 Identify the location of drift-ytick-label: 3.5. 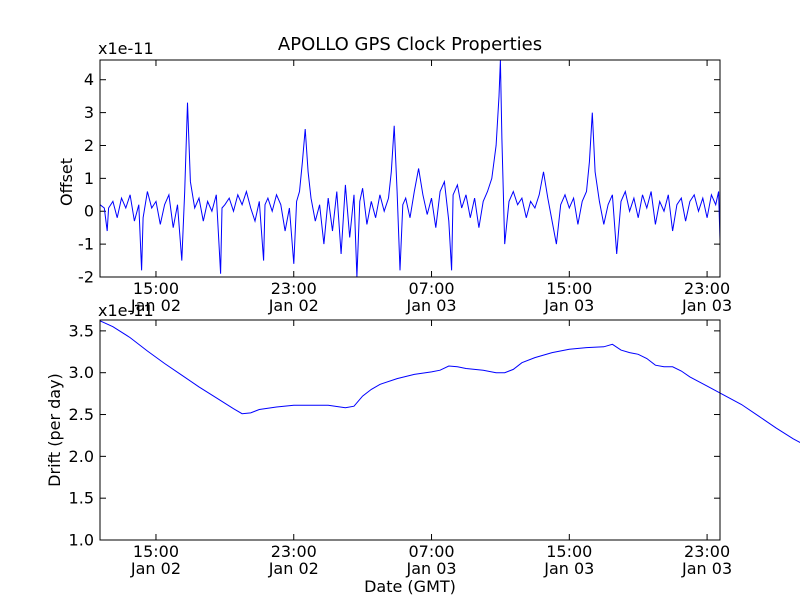
(81, 330).